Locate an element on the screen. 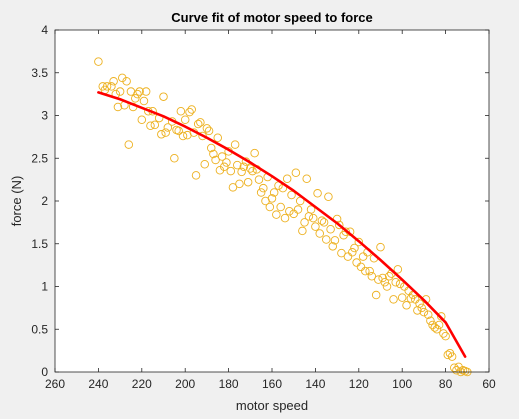 The image size is (519, 419). x-tick-label: 240 is located at coordinates (98, 384).